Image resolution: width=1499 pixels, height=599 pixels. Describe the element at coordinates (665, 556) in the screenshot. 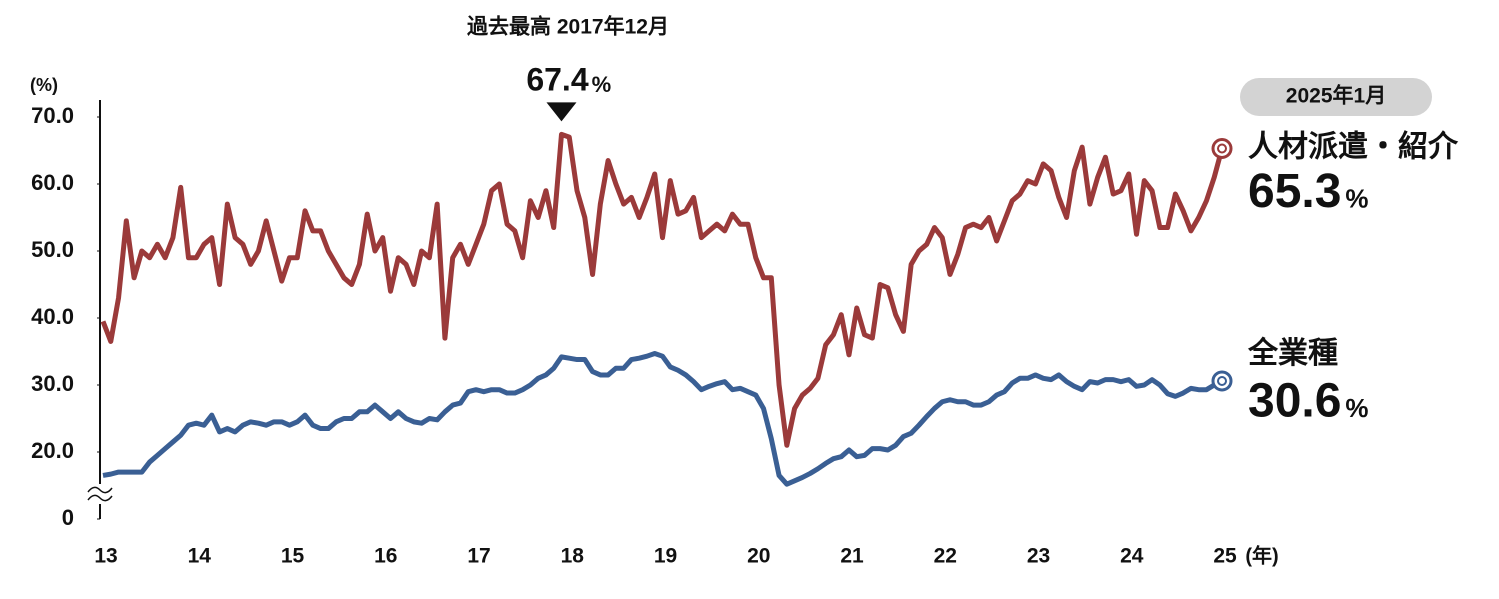

I see `x-tick-label: 19` at that location.